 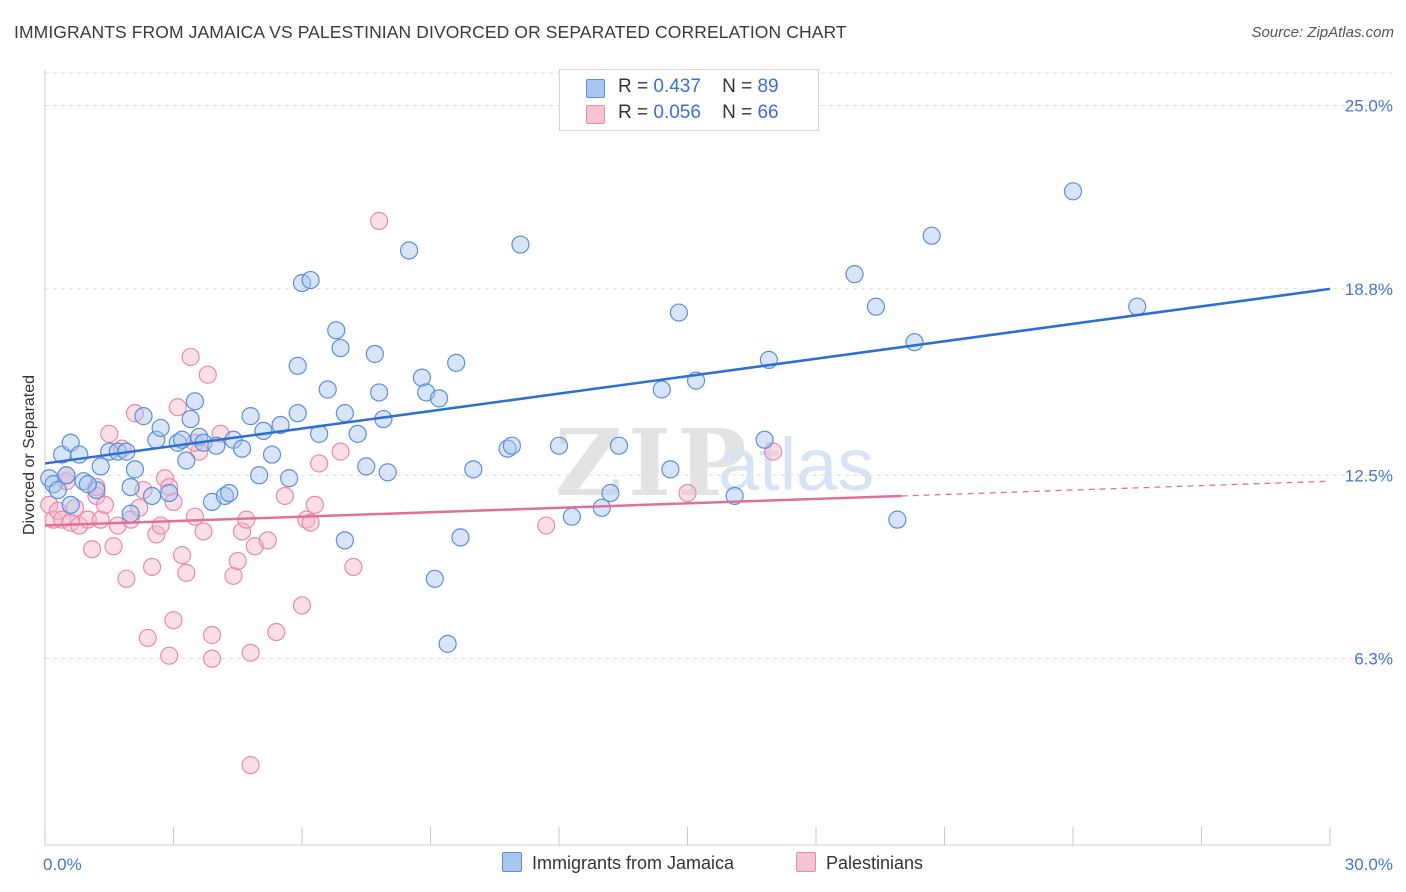 I want to click on x-tick-label-min: 0.0%, so click(x=62, y=864).